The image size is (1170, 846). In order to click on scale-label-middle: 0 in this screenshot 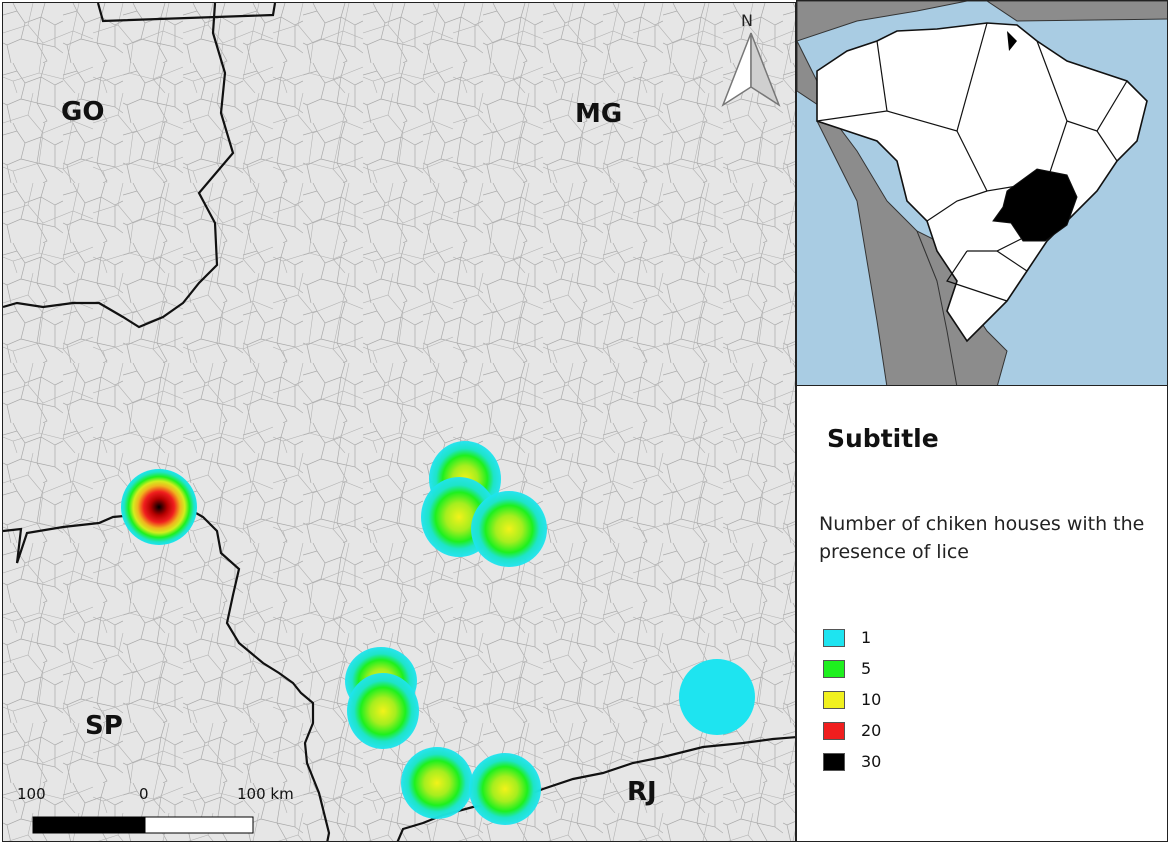, I will do `click(144, 794)`.